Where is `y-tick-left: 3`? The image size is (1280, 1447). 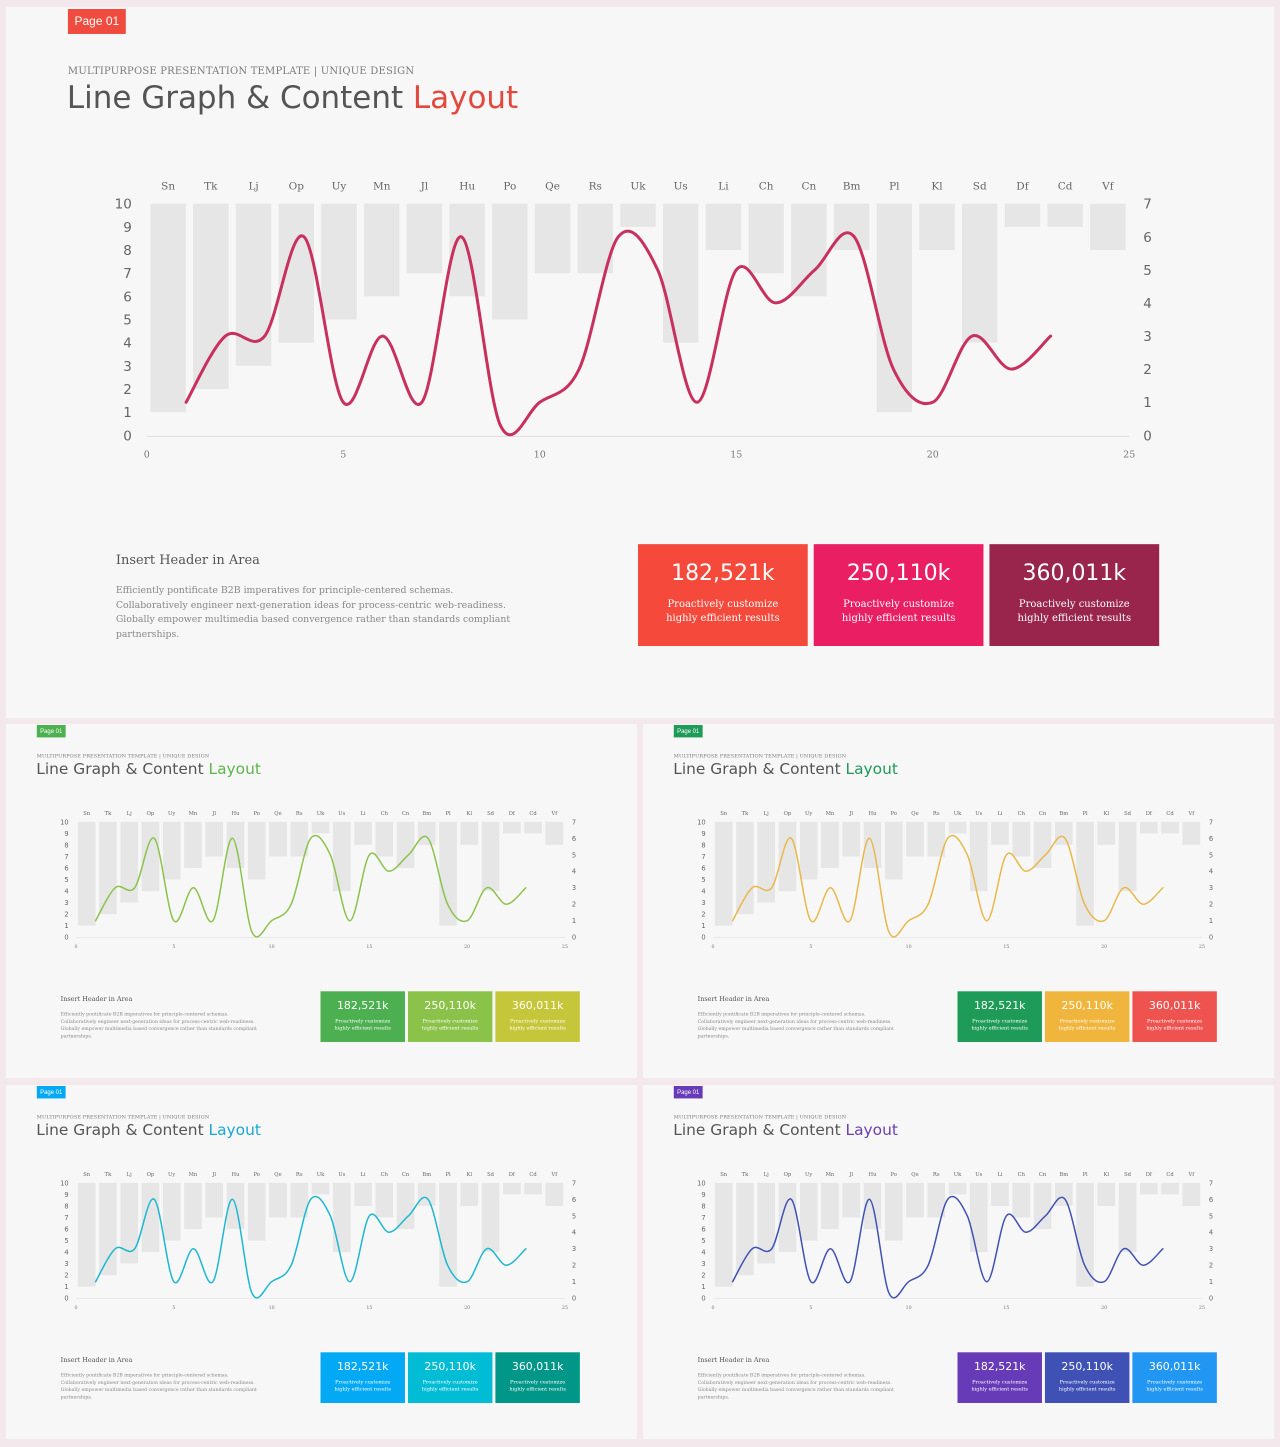 y-tick-left: 3 is located at coordinates (66, 1264).